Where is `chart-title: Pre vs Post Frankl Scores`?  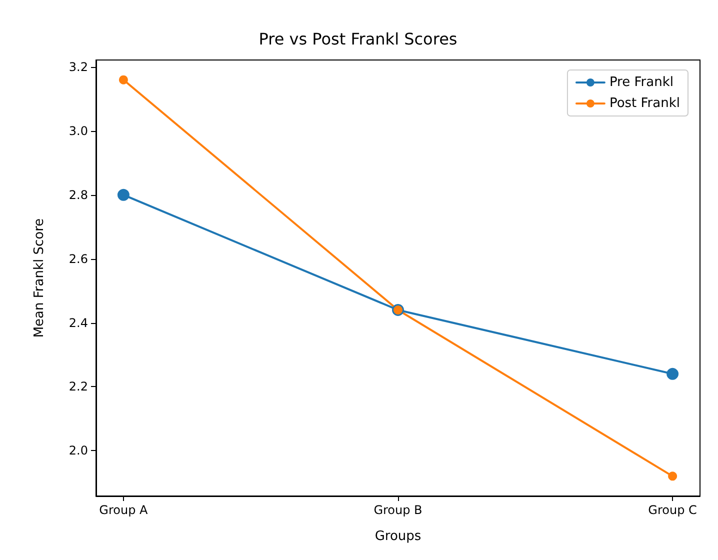 chart-title: Pre vs Post Frankl Scores is located at coordinates (358, 39).